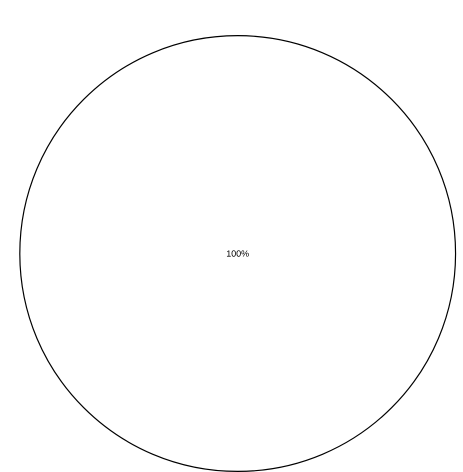 This screenshot has width=463, height=472. What do you see at coordinates (237, 253) in the screenshot?
I see `data-label: 100%` at bounding box center [237, 253].